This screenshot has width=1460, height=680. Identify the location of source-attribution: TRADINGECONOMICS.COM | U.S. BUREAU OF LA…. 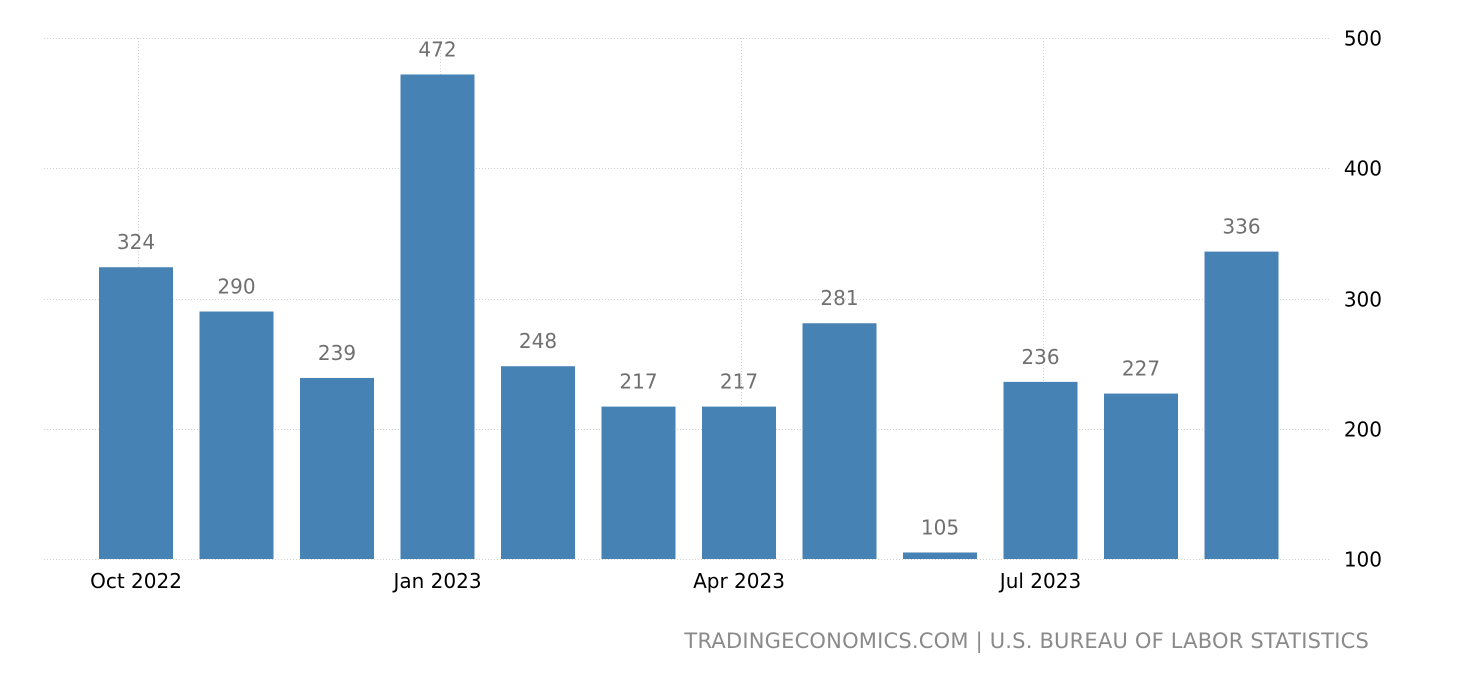
(1026, 641).